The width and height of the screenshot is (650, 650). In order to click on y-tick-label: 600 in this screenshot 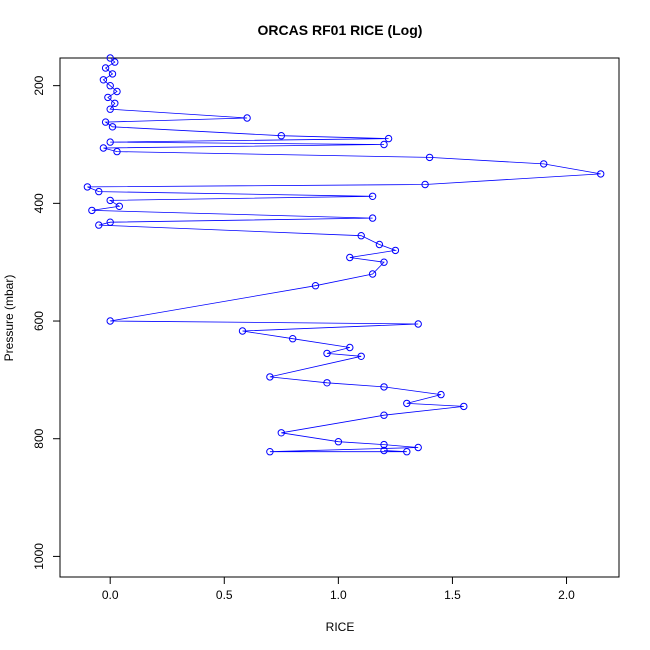, I will do `click(39, 321)`.